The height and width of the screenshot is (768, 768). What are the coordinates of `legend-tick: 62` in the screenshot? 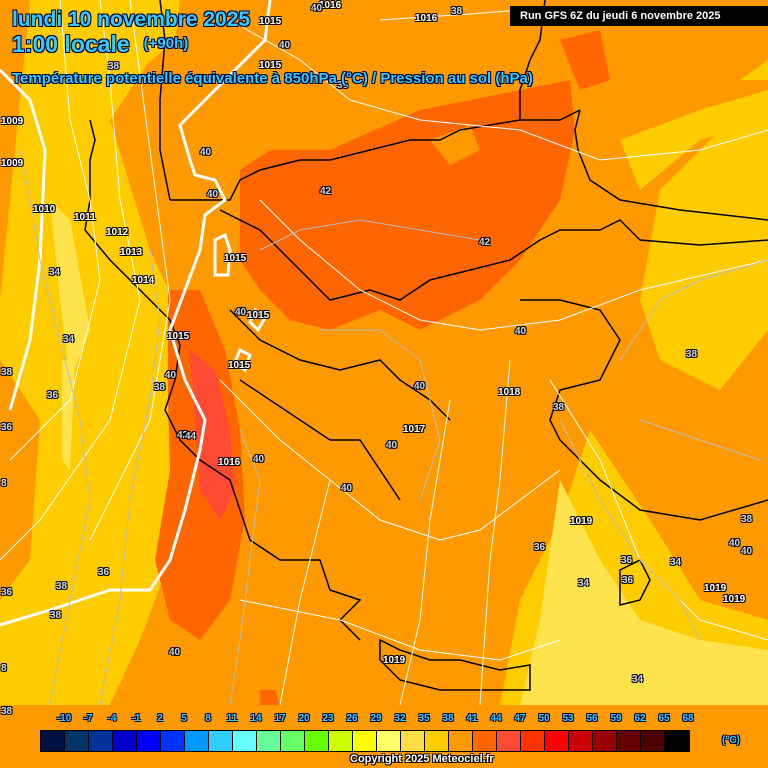 It's located at (640, 718).